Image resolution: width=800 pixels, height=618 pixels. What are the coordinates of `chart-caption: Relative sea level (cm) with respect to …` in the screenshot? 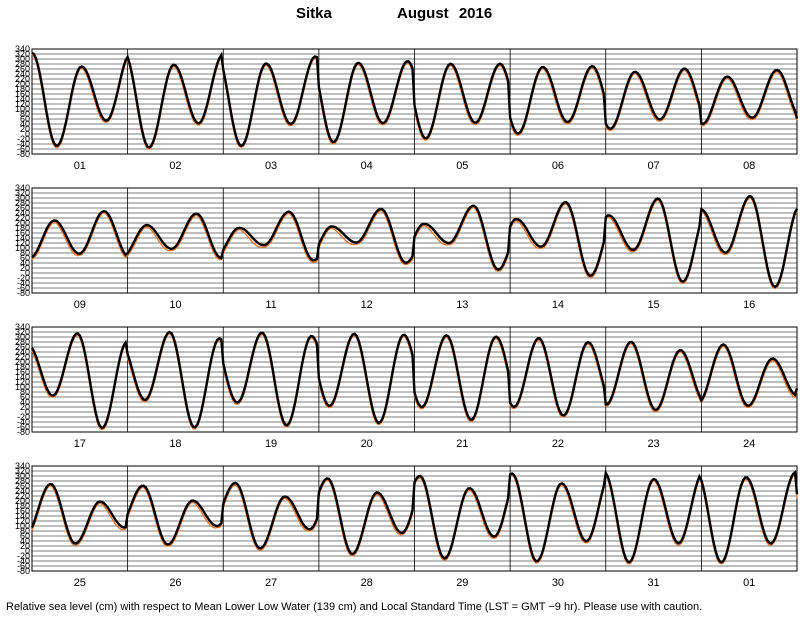 It's located at (354, 607).